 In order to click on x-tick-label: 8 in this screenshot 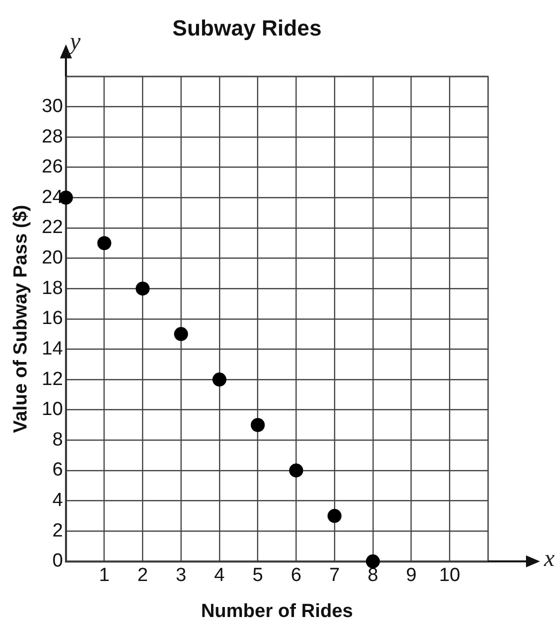, I will do `click(373, 575)`.